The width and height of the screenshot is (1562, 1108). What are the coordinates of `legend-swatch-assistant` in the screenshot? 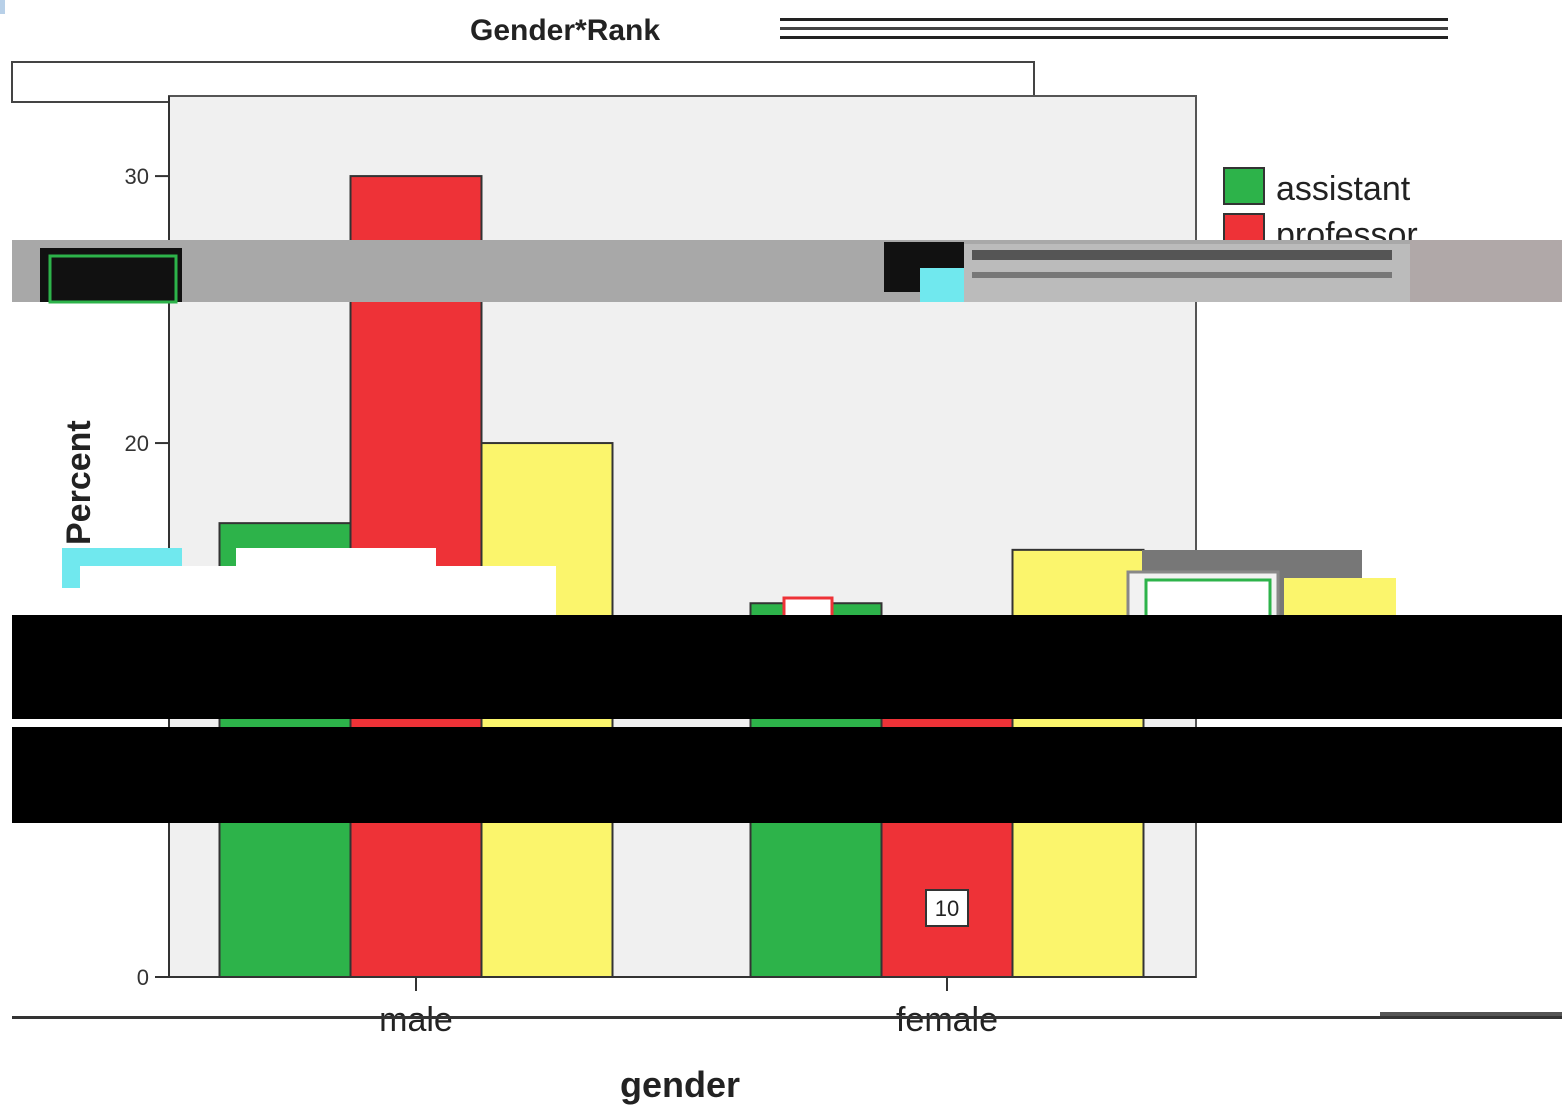 It's located at (1244, 186).